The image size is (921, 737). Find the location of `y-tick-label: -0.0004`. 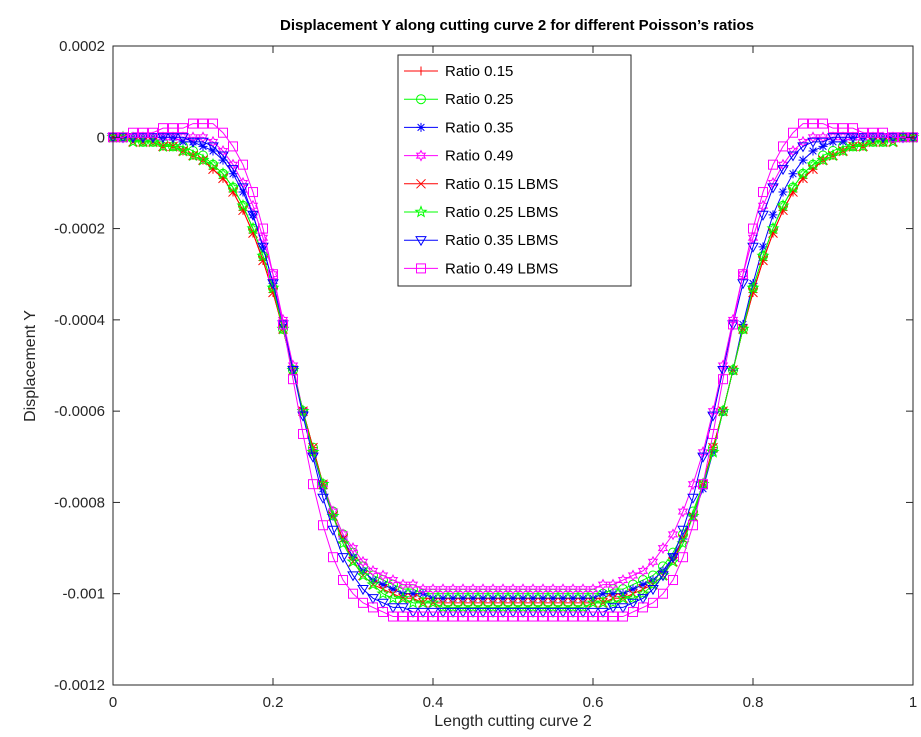

y-tick-label: -0.0004 is located at coordinates (79, 320).